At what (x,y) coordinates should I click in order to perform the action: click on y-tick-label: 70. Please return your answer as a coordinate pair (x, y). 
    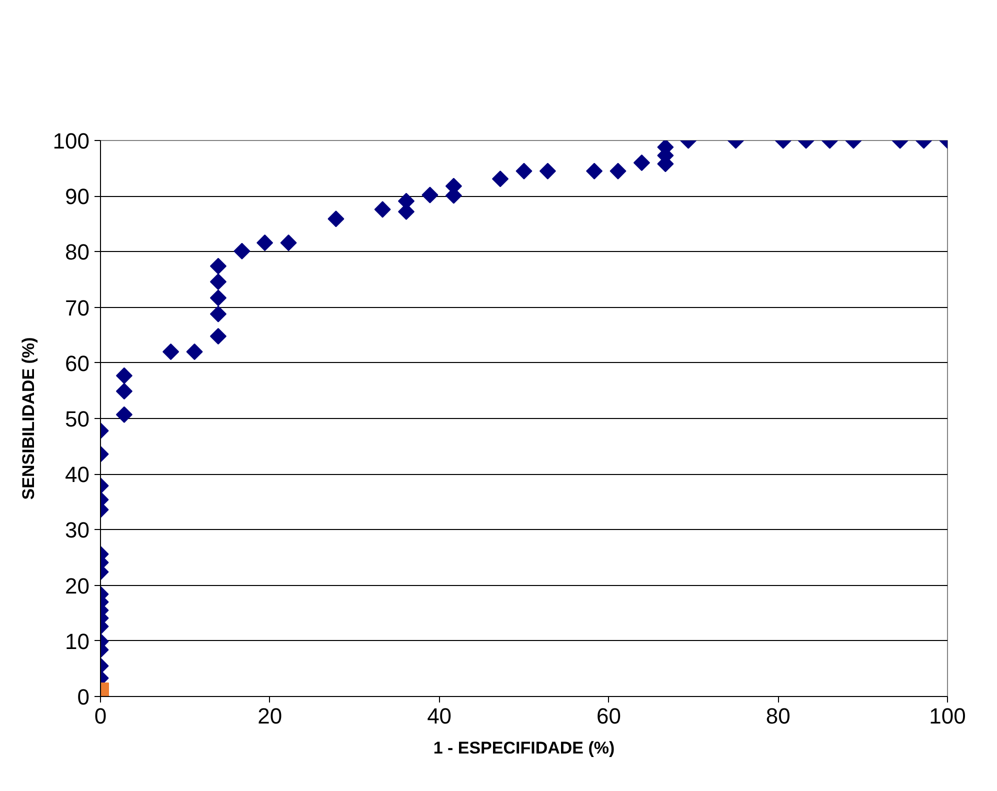
    Looking at the image, I should click on (77, 307).